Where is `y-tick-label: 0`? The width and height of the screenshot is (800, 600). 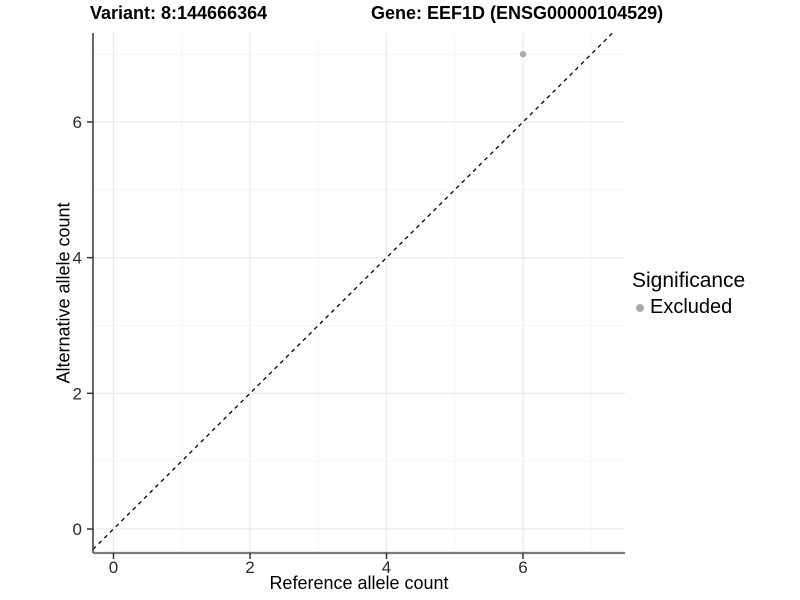 y-tick-label: 0 is located at coordinates (77, 529).